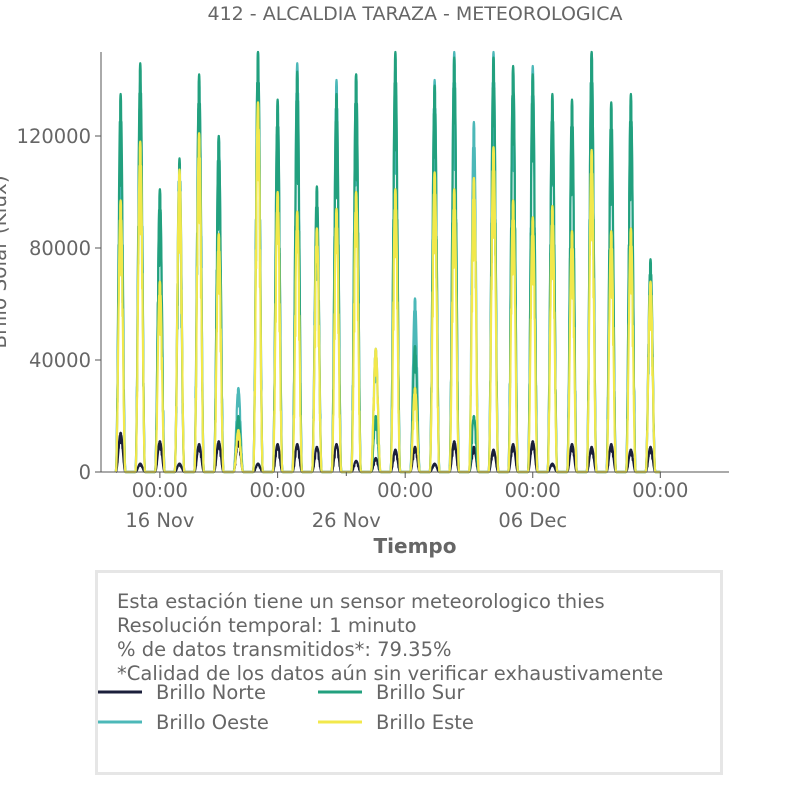 The image size is (806, 806). What do you see at coordinates (85, 472) in the screenshot?
I see `y-tick-label: 0` at bounding box center [85, 472].